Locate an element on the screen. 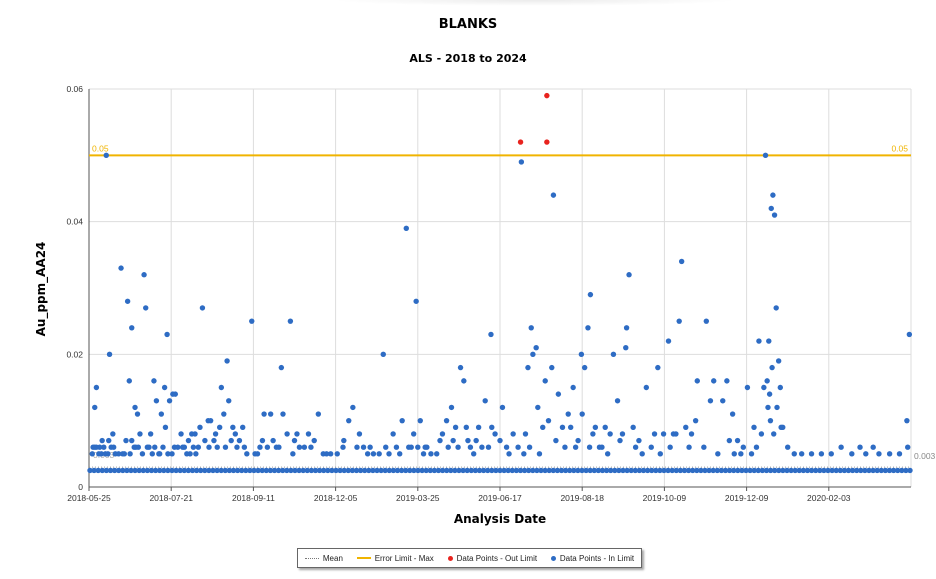 The width and height of the screenshot is (936, 579). legend-item-out-limit: Data Points - Out Limit is located at coordinates (492, 558).